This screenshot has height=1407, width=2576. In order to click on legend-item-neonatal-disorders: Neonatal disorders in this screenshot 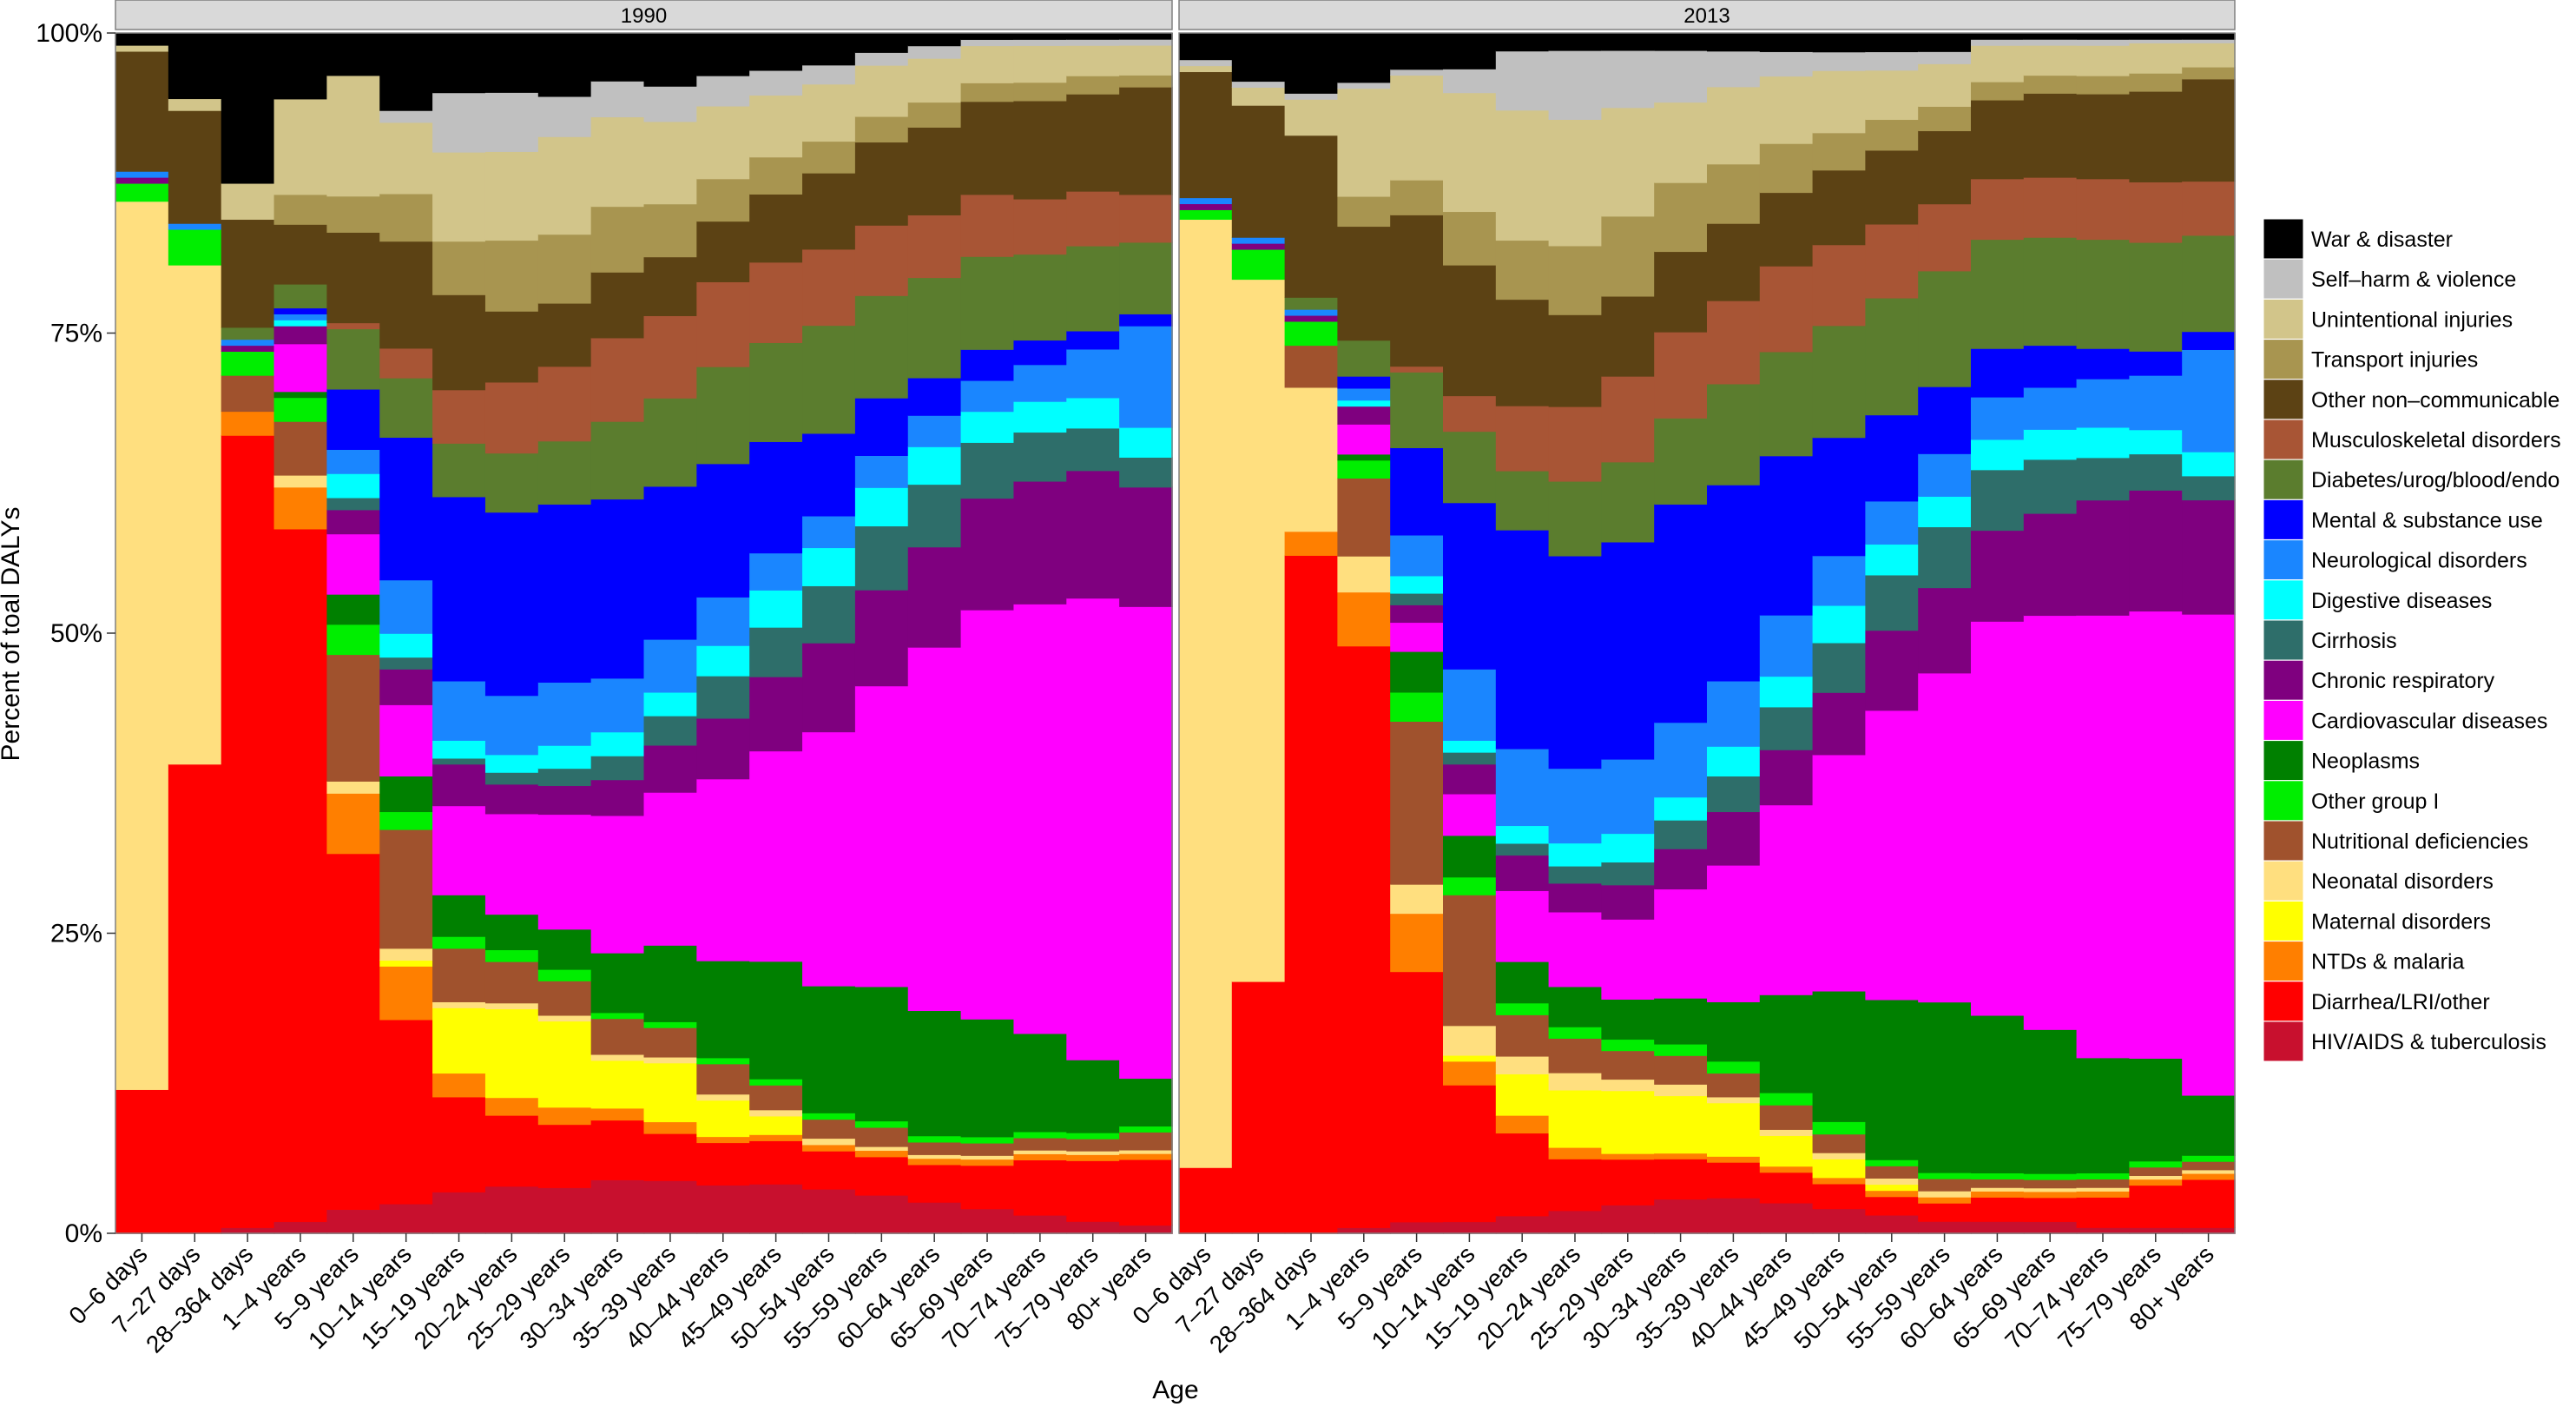, I will do `click(2378, 881)`.